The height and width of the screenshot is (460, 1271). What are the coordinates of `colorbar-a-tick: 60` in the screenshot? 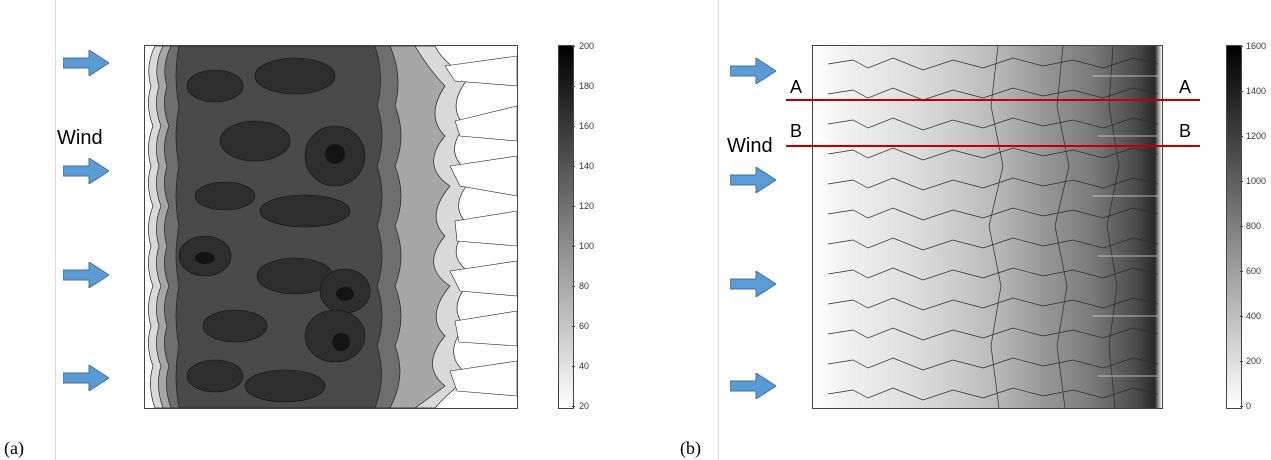 It's located at (584, 326).